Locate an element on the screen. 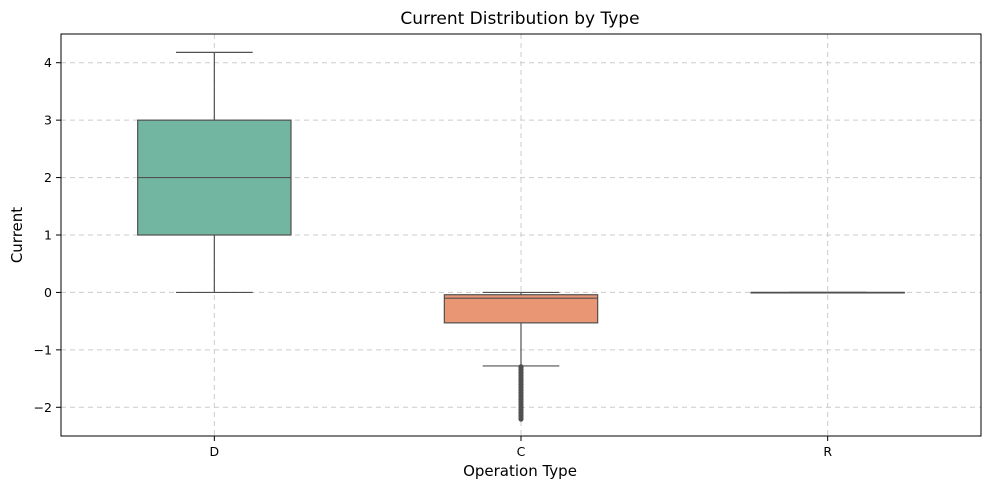 This screenshot has height=494, width=989. y-tick-label: −2 is located at coordinates (43, 407).